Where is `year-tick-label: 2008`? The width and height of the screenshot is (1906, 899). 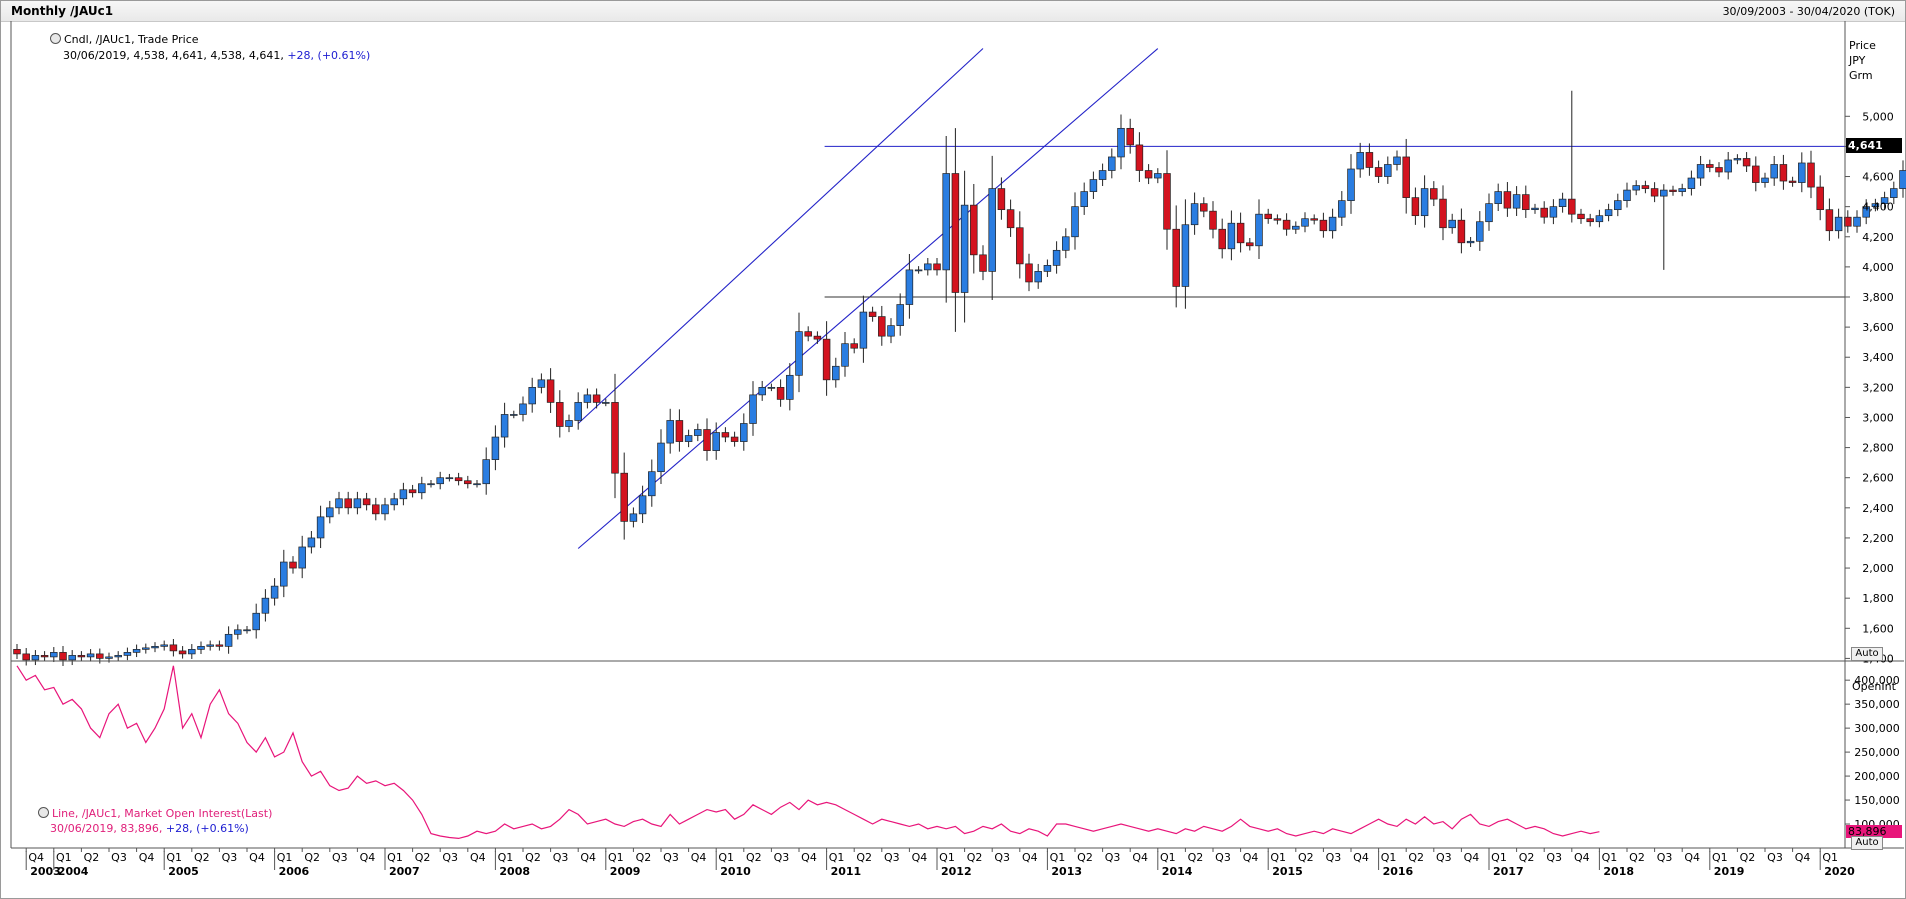
year-tick-label: 2008 is located at coordinates (514, 871).